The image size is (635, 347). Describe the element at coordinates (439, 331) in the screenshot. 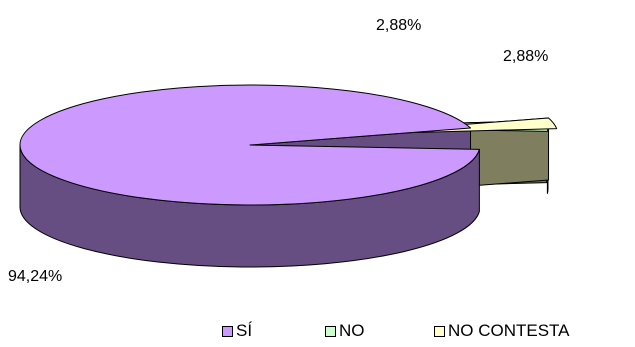

I see `legend-swatch-no-contesta` at that location.